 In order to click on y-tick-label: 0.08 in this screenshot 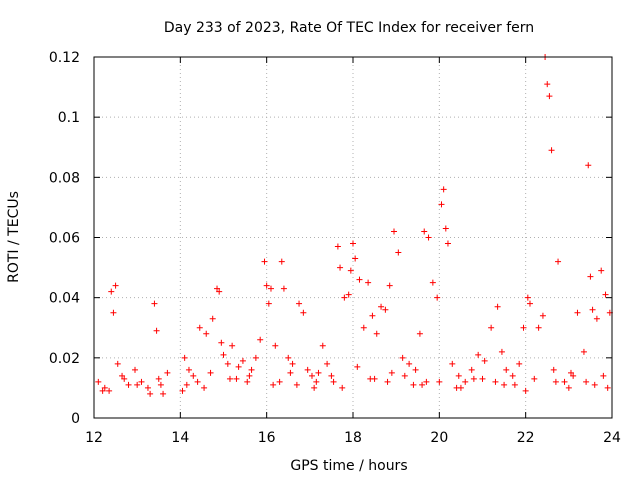, I will do `click(64, 178)`.